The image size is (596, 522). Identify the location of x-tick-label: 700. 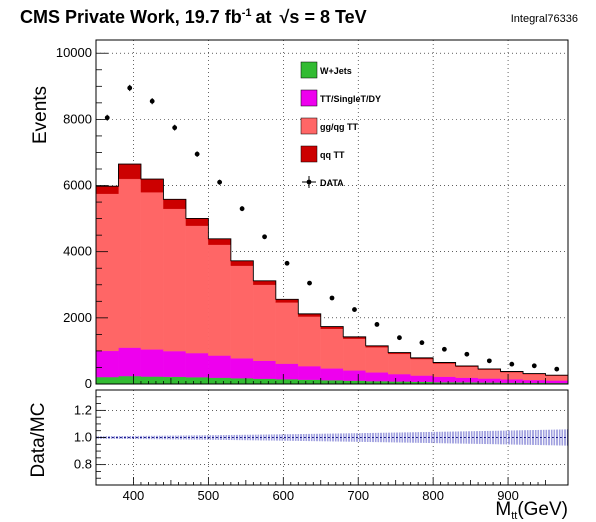
(358, 495).